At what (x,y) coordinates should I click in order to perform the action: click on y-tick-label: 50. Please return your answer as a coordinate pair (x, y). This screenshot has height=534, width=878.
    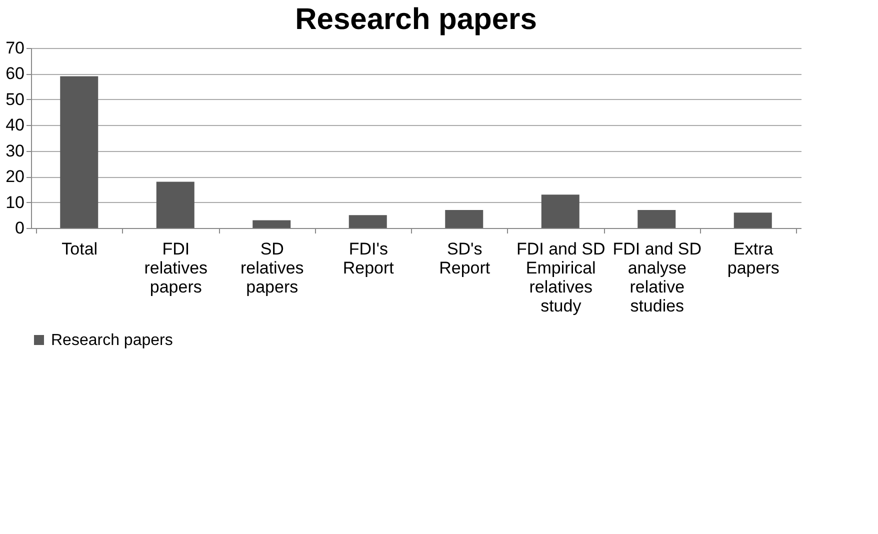
    Looking at the image, I should click on (15, 99).